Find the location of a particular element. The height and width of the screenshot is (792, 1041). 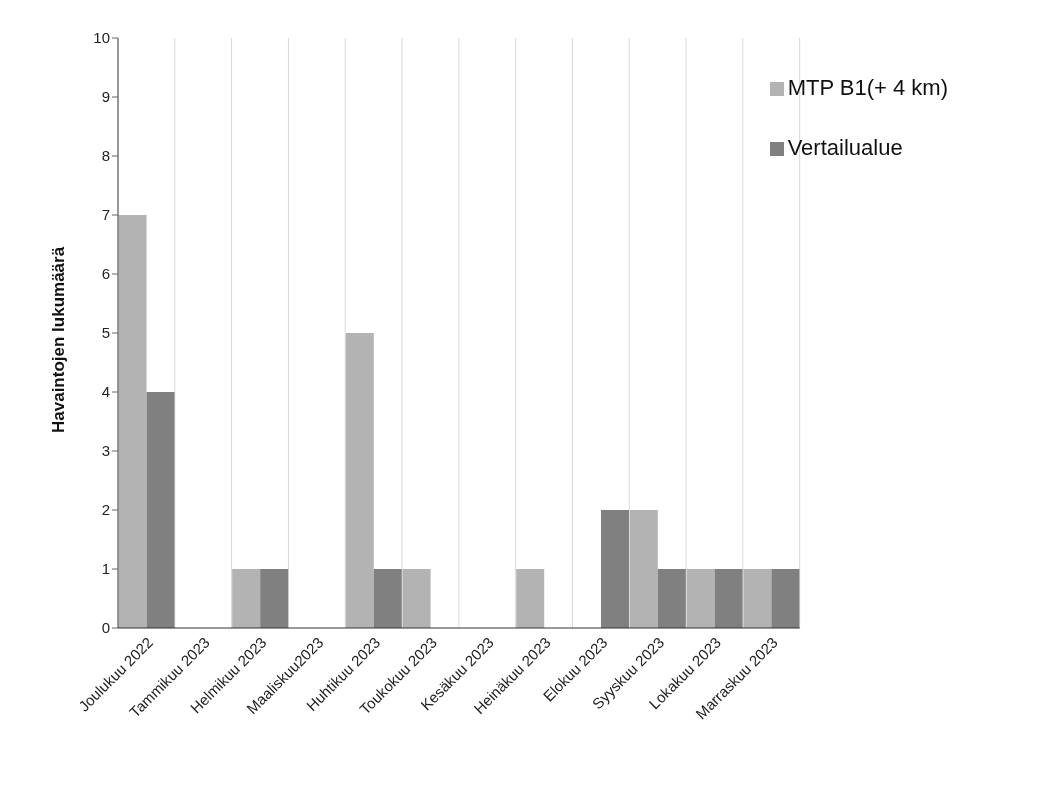

y-tick-label: 2 is located at coordinates (105, 510).